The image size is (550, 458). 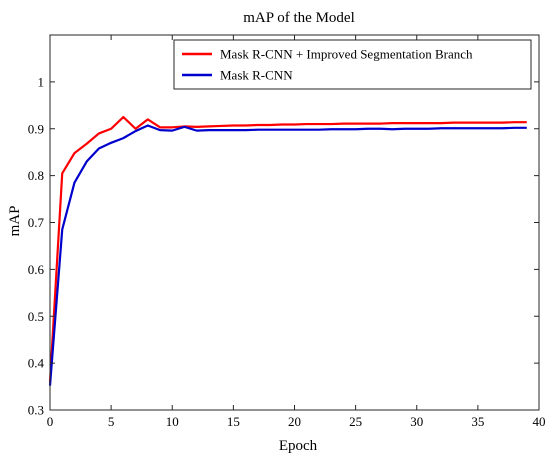 I want to click on y-axis-label: mAP, so click(x=15, y=221).